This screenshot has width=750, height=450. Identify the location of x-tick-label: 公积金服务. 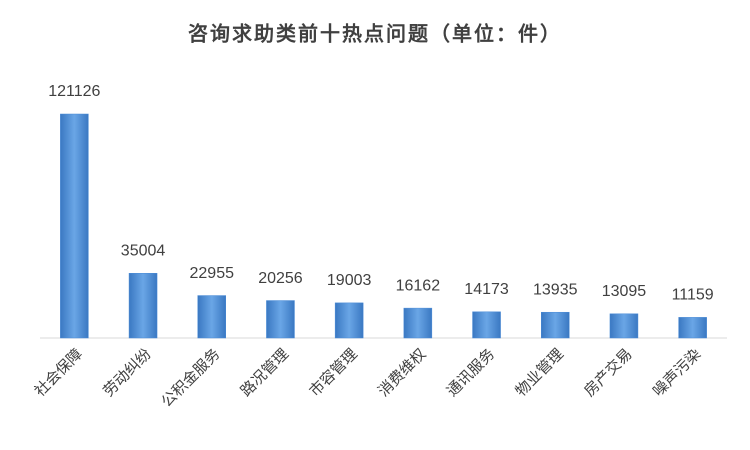
(190, 378).